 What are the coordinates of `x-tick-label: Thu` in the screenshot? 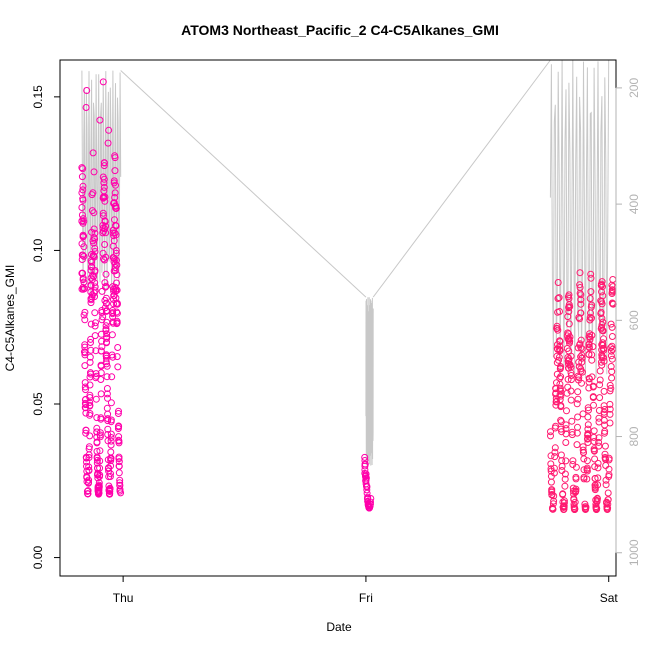 It's located at (123, 598).